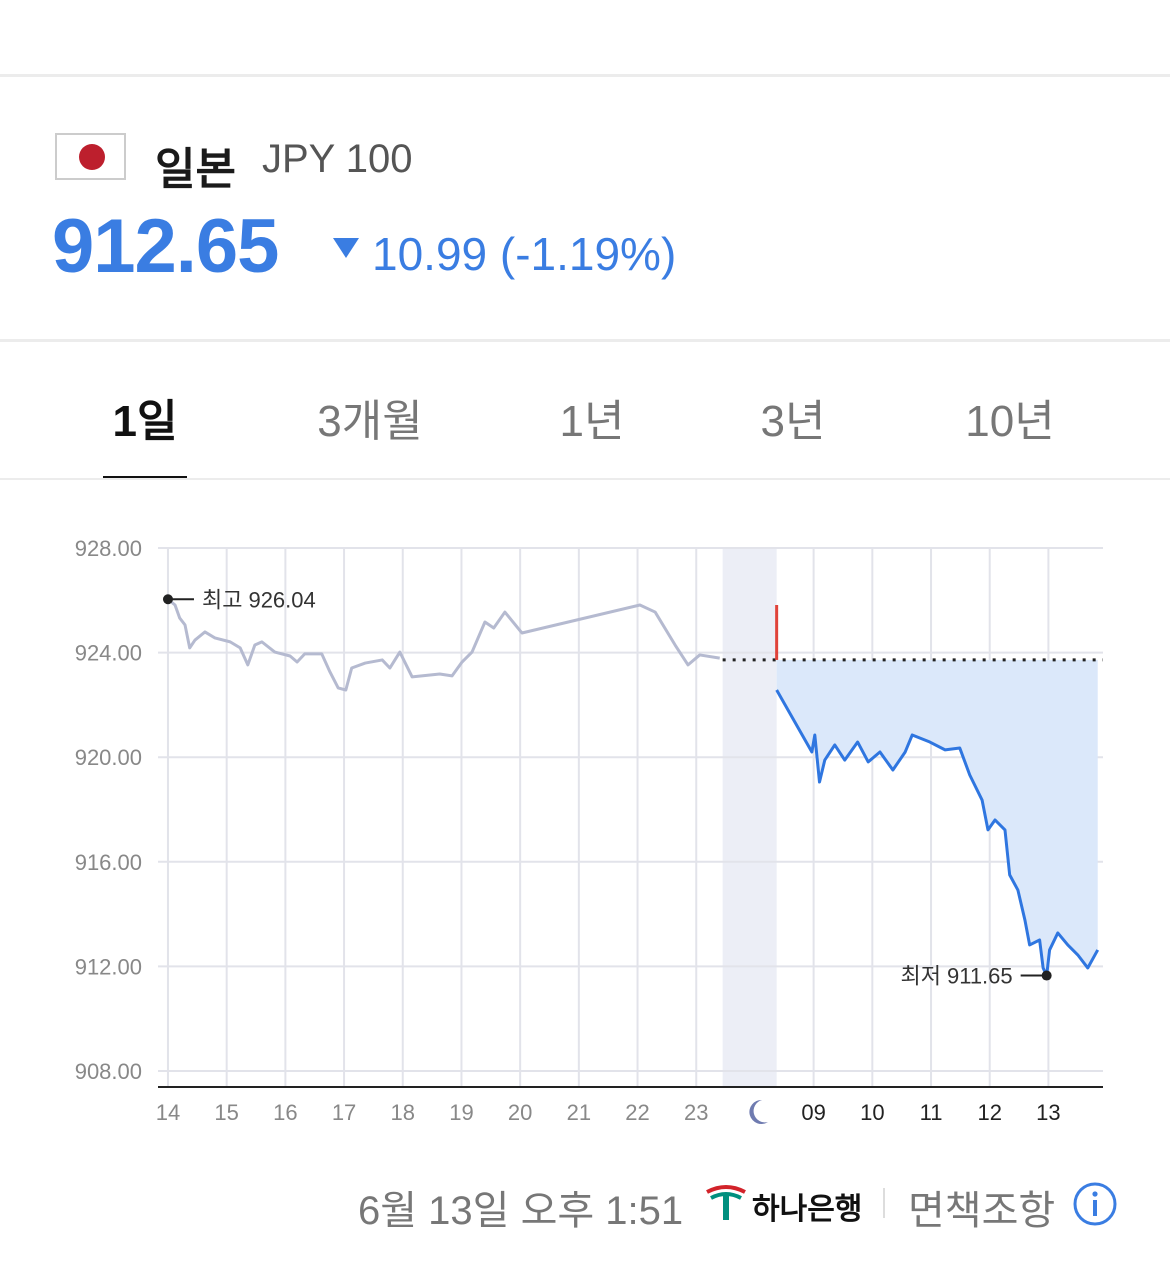  I want to click on down-arrow, so click(346, 248).